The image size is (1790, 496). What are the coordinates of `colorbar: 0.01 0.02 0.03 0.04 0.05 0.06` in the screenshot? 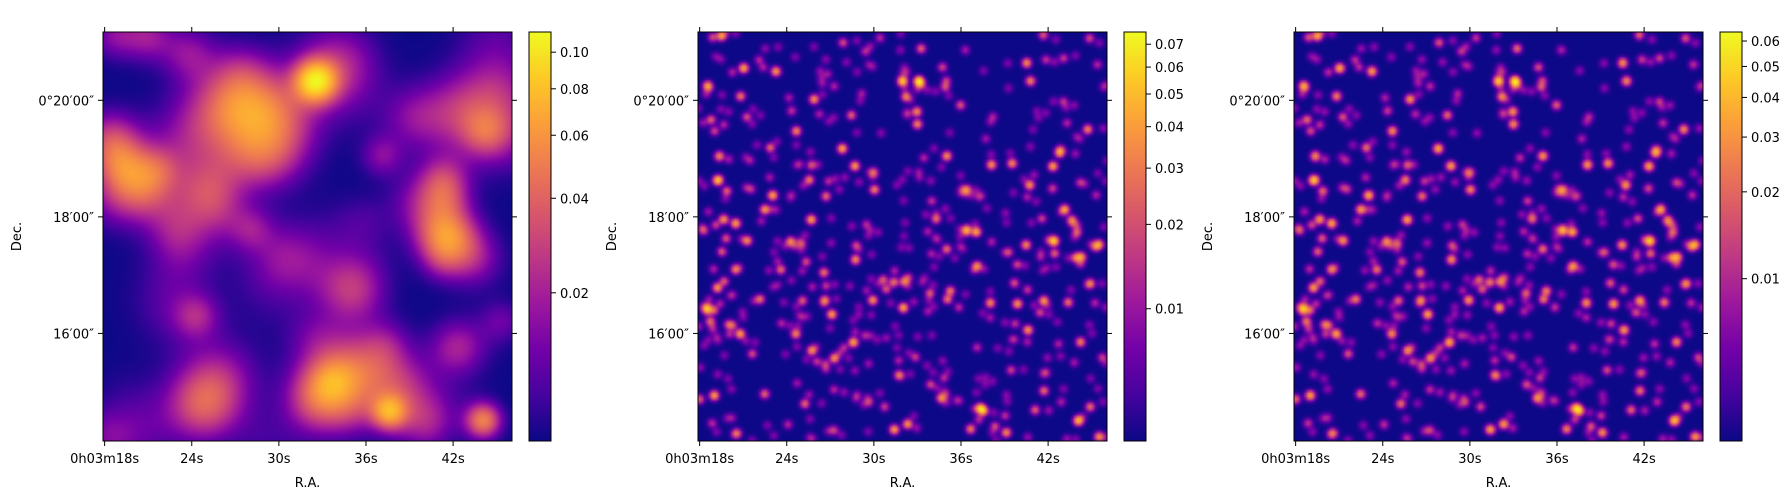 It's located at (1749, 236).